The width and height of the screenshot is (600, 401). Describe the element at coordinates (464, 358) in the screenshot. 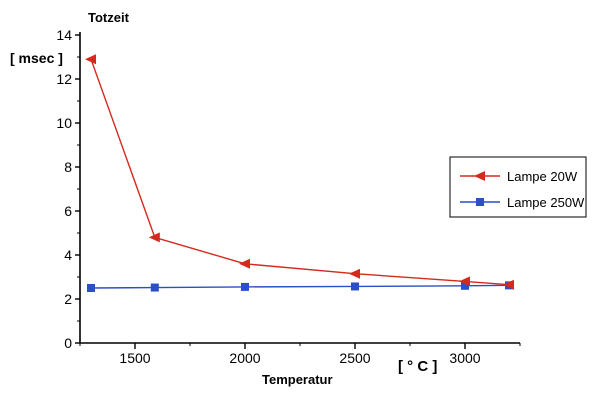

I see `x-tick-label: 3000` at that location.